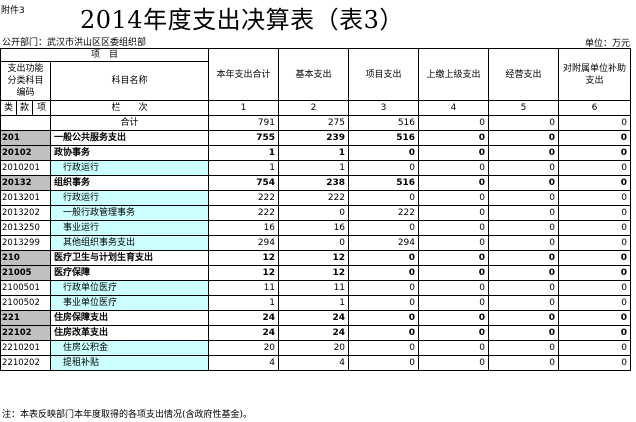 This screenshot has height=422, width=636. What do you see at coordinates (384, 213) in the screenshot?
I see `row-value-col3: 222` at bounding box center [384, 213].